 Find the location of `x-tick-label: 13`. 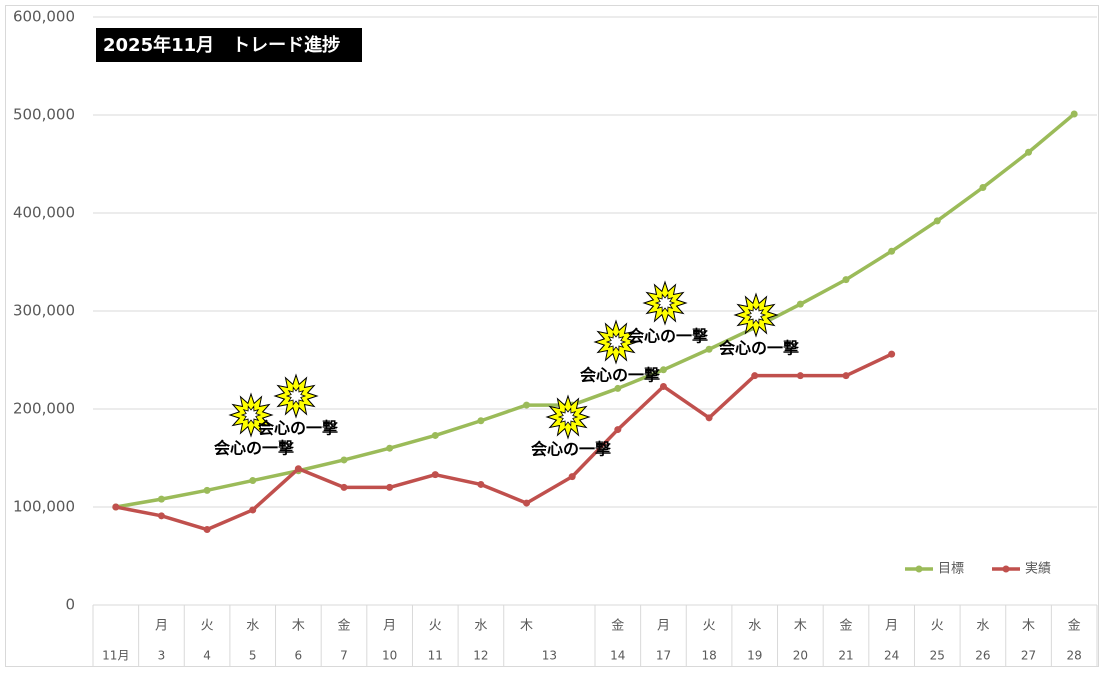

x-tick-label: 13 is located at coordinates (549, 656).